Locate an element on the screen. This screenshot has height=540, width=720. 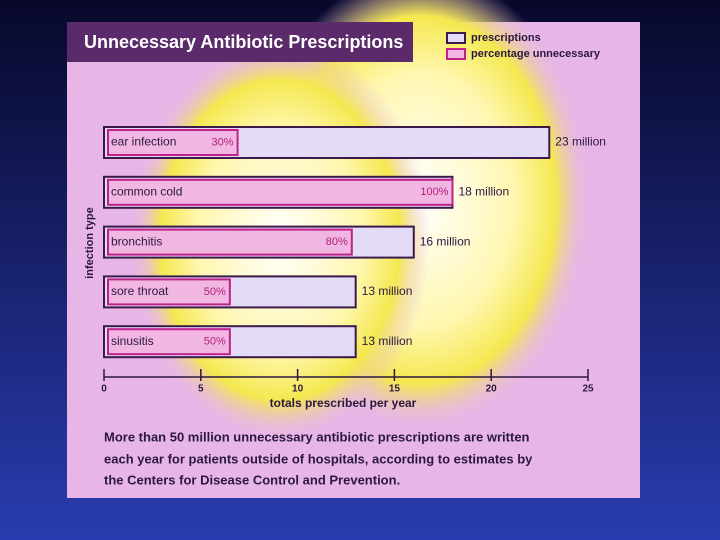
legend-label: percentage unnecessary is located at coordinates (536, 54).